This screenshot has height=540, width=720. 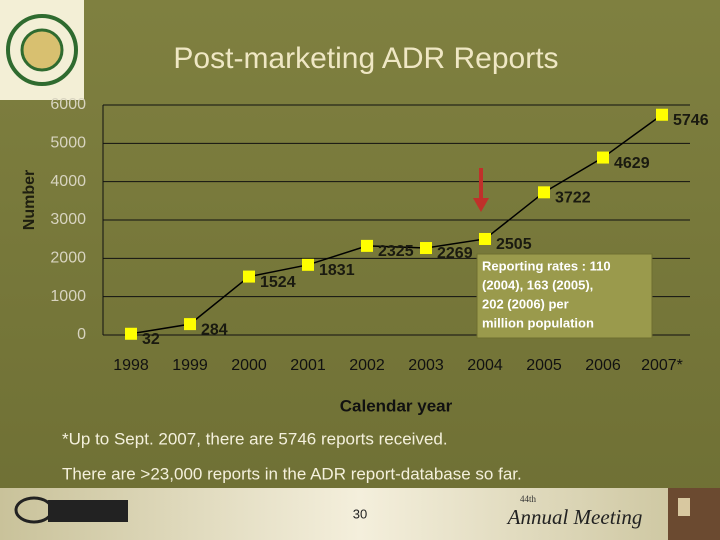 I want to click on data-label: 2325, so click(x=396, y=251).